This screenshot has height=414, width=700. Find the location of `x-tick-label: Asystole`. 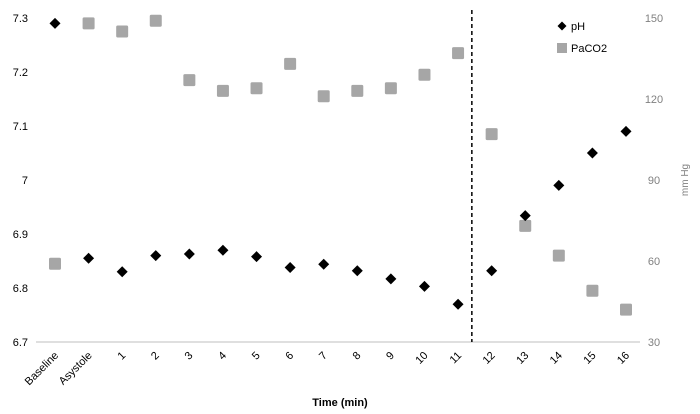

x-tick-label: Asystole is located at coordinates (76, 369).